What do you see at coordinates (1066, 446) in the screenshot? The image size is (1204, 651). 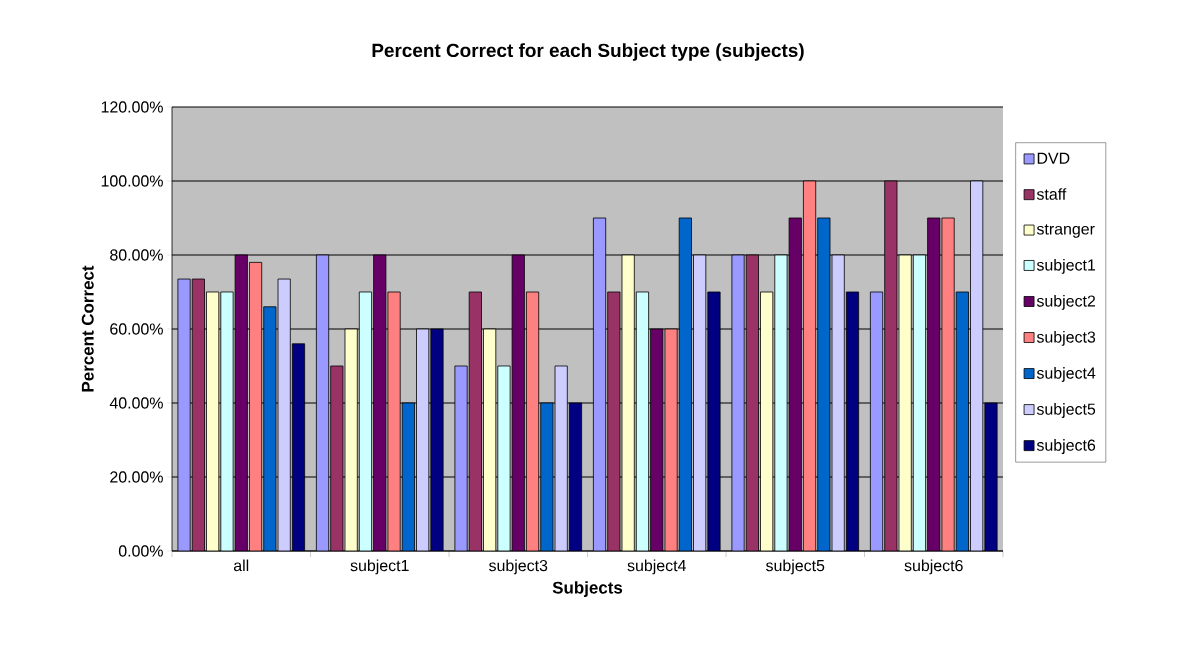 I see `legend-label: subject6` at bounding box center [1066, 446].